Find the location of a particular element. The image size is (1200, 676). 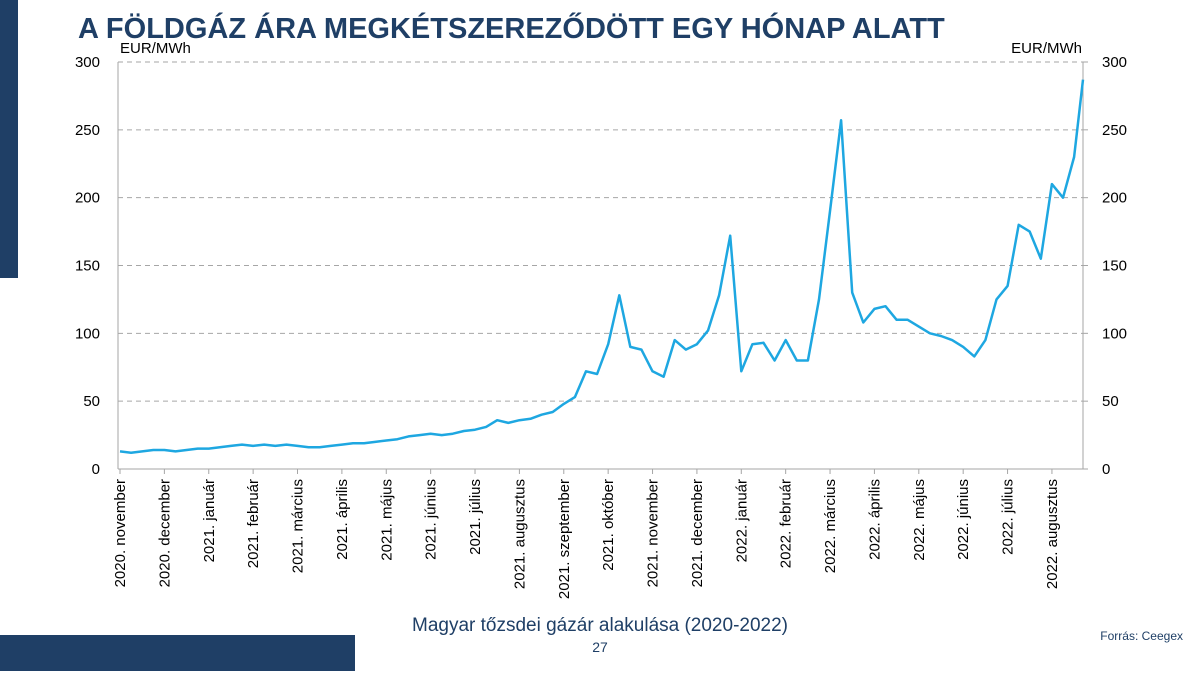

y-tick-label: 200 is located at coordinates (87, 198).